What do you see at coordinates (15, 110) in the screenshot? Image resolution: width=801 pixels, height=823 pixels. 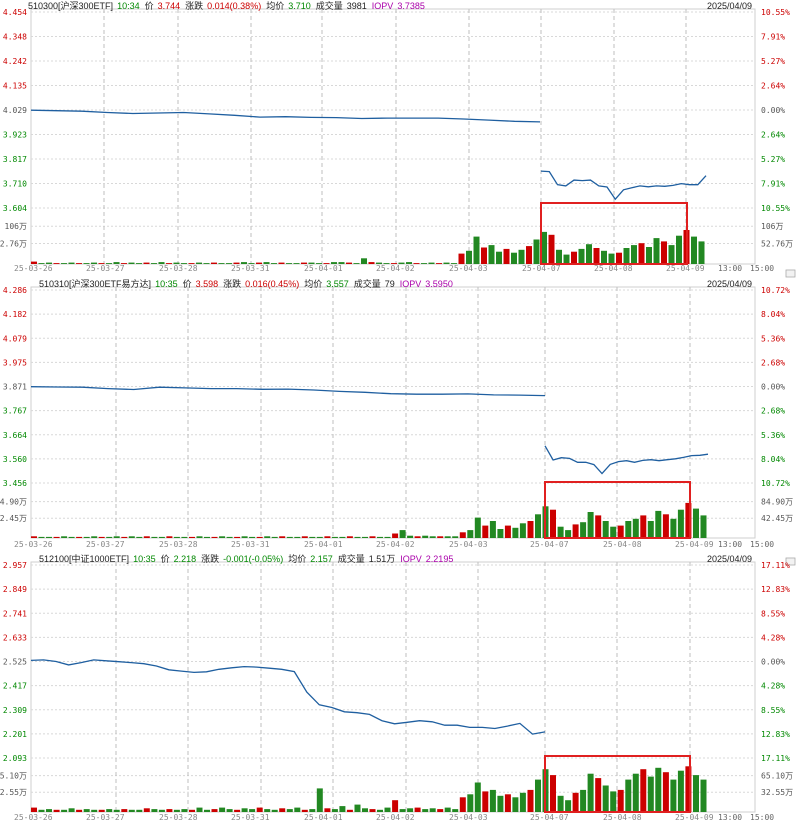 I see `price-tick-label: 4.029` at bounding box center [15, 110].